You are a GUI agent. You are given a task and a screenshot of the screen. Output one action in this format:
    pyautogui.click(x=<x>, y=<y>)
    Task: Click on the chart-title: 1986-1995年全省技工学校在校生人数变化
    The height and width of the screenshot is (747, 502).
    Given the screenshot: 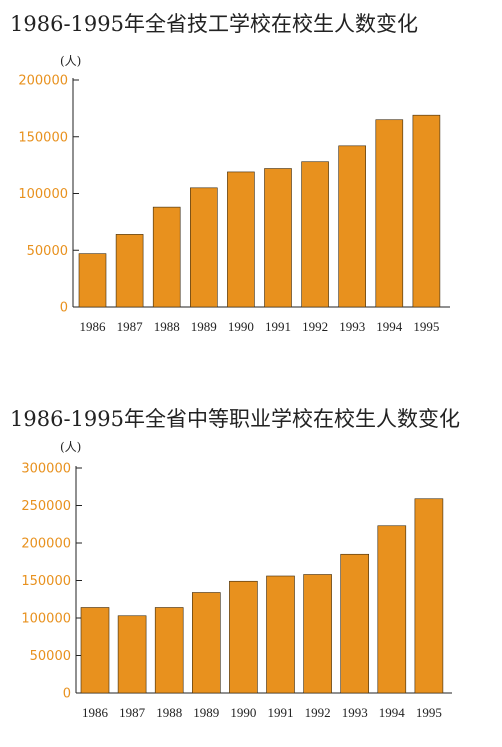 What is the action you would take?
    pyautogui.click(x=214, y=24)
    